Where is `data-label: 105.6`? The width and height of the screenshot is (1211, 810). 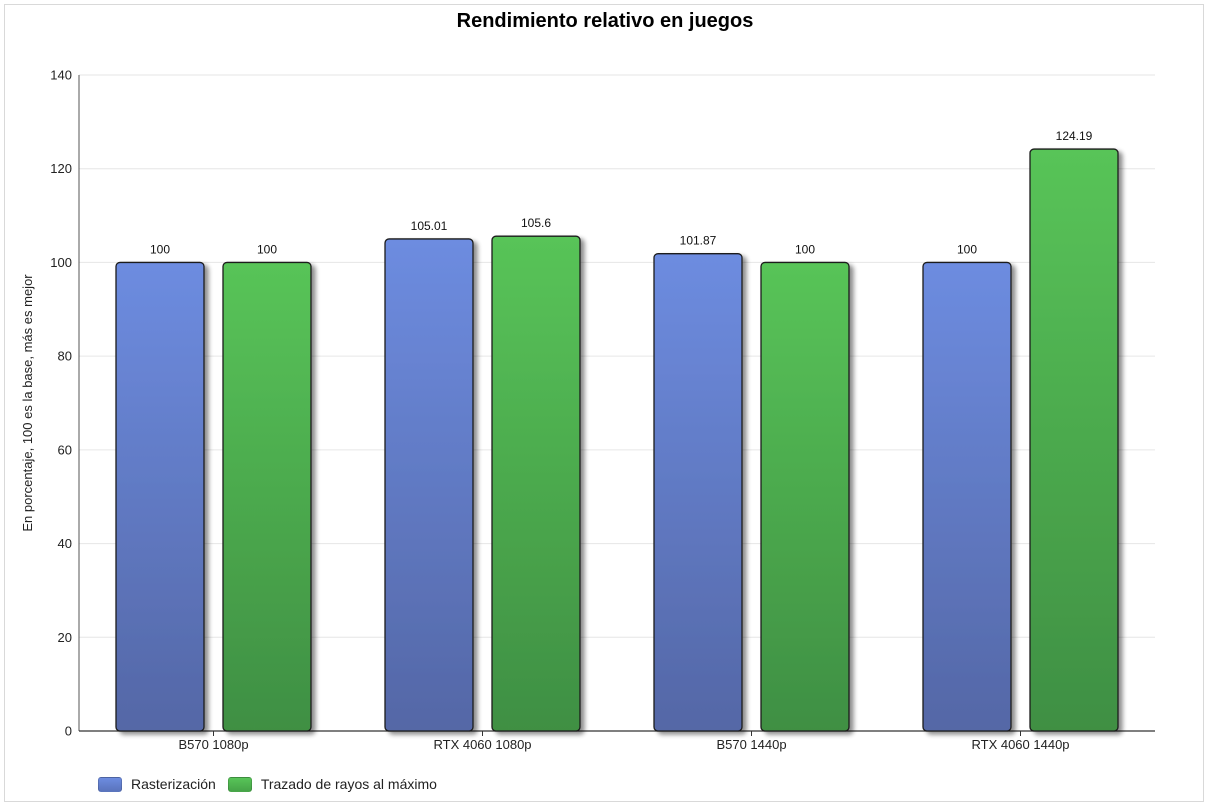 data-label: 105.6 is located at coordinates (536, 223).